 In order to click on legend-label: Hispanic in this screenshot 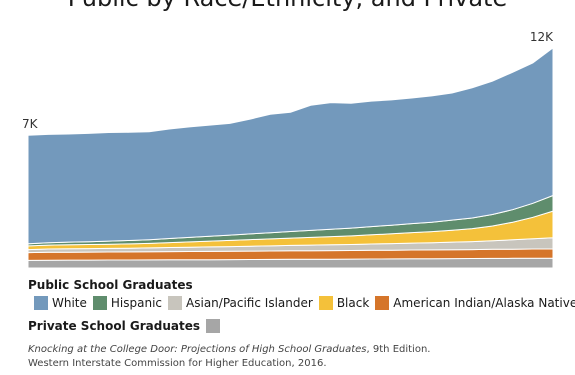, I will do `click(136, 303)`.